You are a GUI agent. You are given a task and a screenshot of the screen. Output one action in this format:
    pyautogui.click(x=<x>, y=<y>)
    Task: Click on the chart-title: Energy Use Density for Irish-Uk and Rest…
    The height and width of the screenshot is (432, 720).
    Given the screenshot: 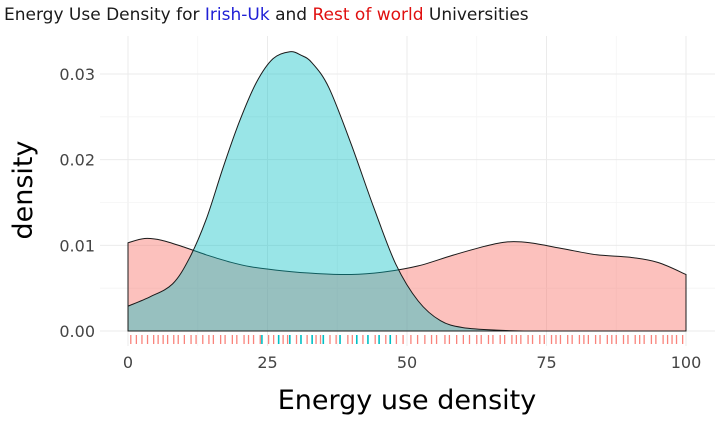 What is the action you would take?
    pyautogui.click(x=266, y=15)
    